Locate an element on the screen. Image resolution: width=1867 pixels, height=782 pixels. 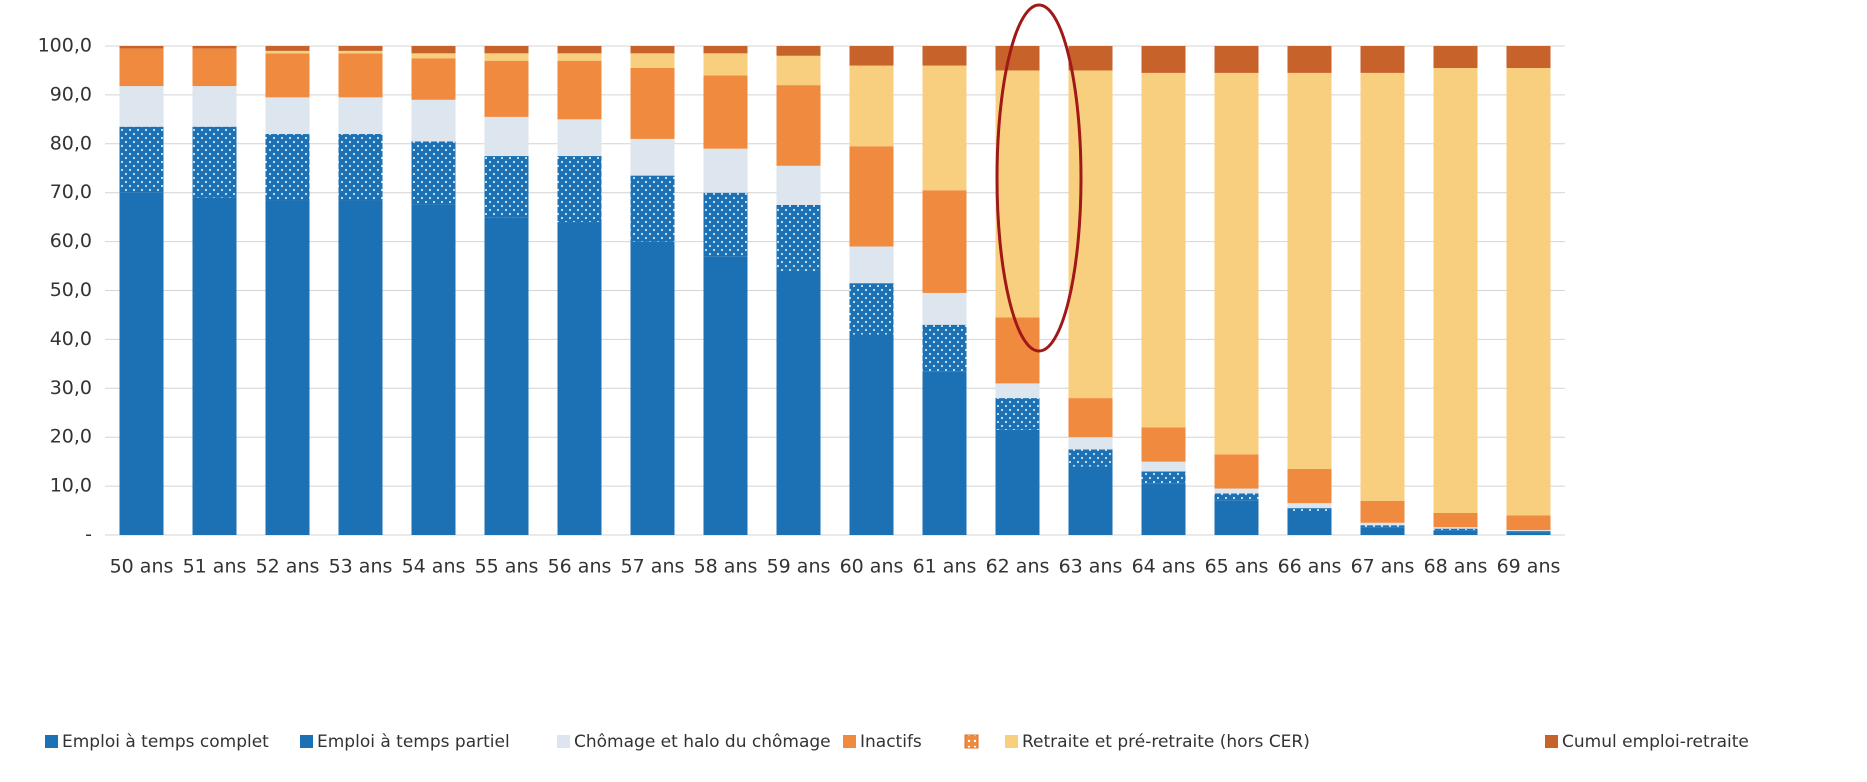
legend-item: Emploi à temps complet is located at coordinates (157, 742).